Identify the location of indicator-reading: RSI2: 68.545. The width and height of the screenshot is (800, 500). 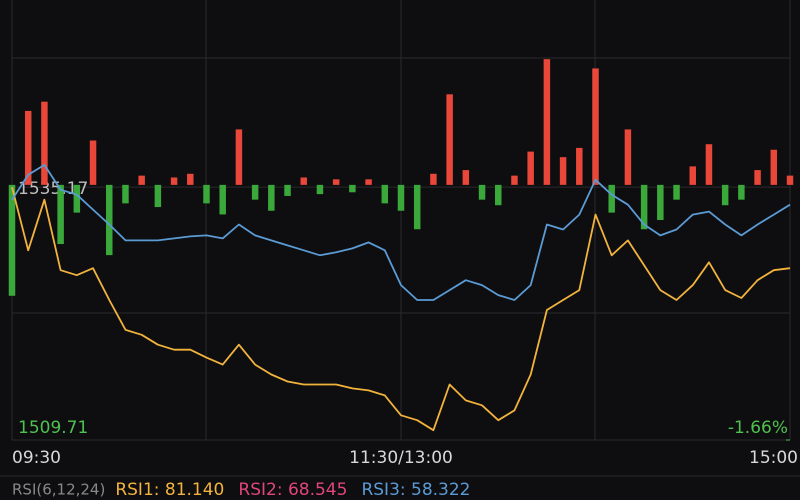
(292, 490).